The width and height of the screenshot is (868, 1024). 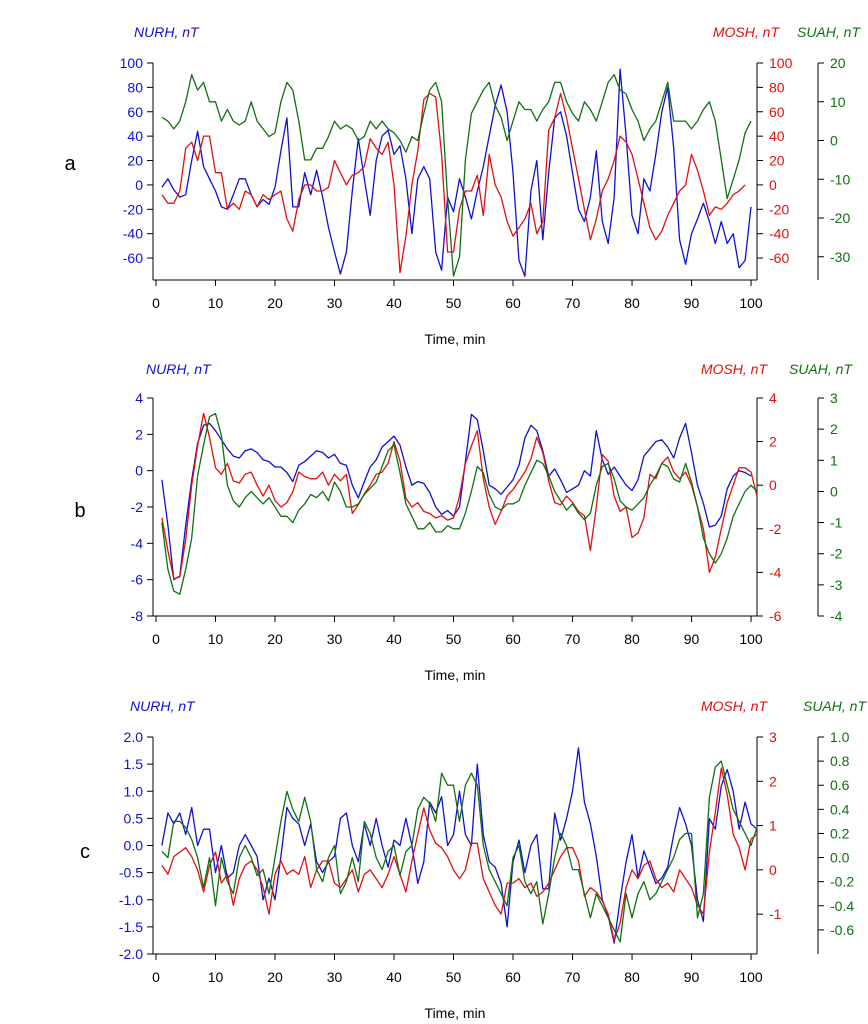 What do you see at coordinates (79, 511) in the screenshot?
I see `panel-label: b` at bounding box center [79, 511].